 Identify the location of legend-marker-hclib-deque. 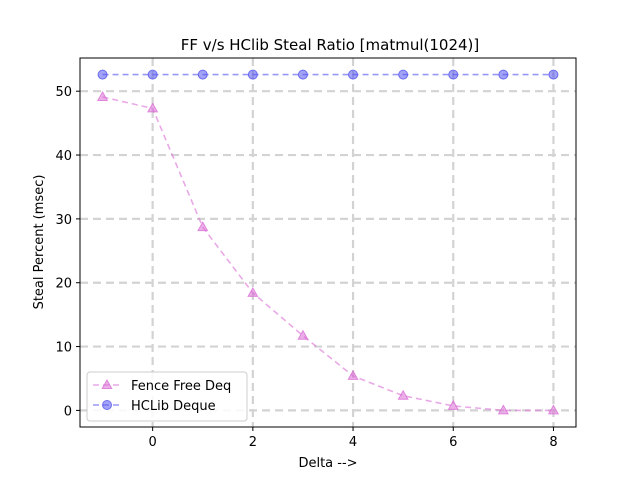
(107, 405).